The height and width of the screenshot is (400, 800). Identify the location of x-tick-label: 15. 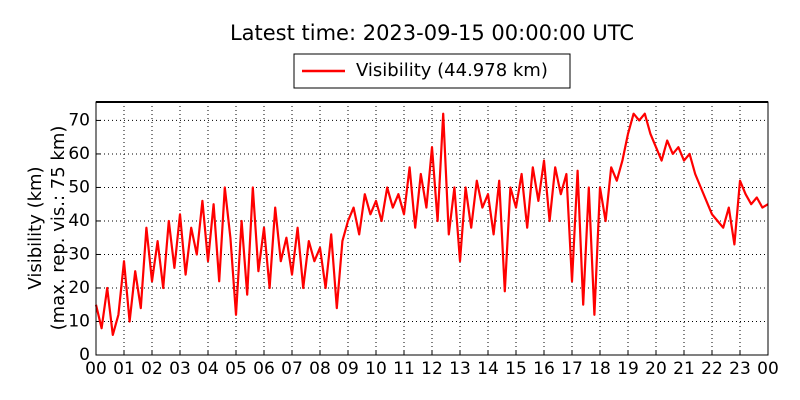
(516, 369).